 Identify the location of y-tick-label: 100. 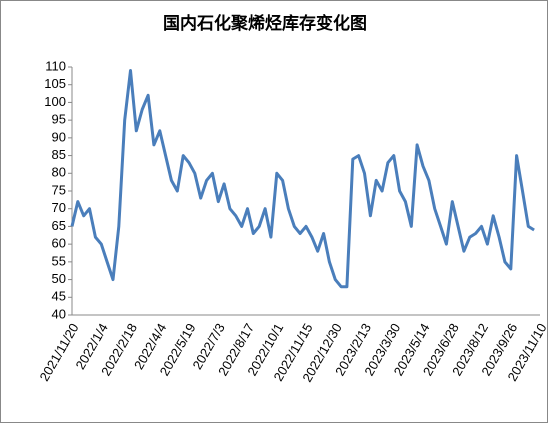
(55, 101).